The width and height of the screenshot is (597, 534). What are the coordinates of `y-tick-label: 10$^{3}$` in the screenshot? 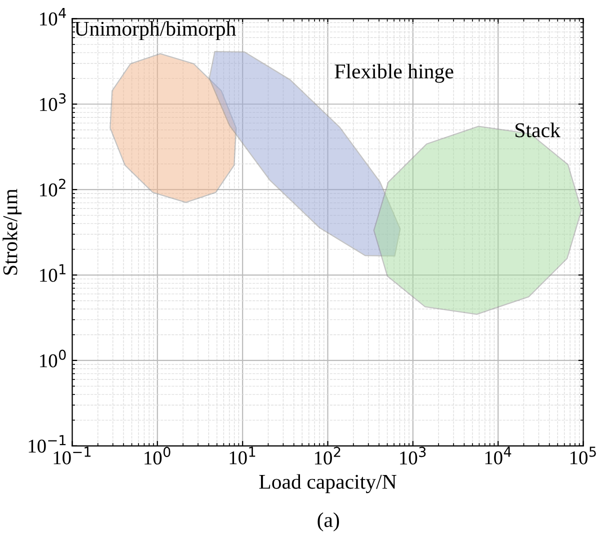 It's located at (53, 102).